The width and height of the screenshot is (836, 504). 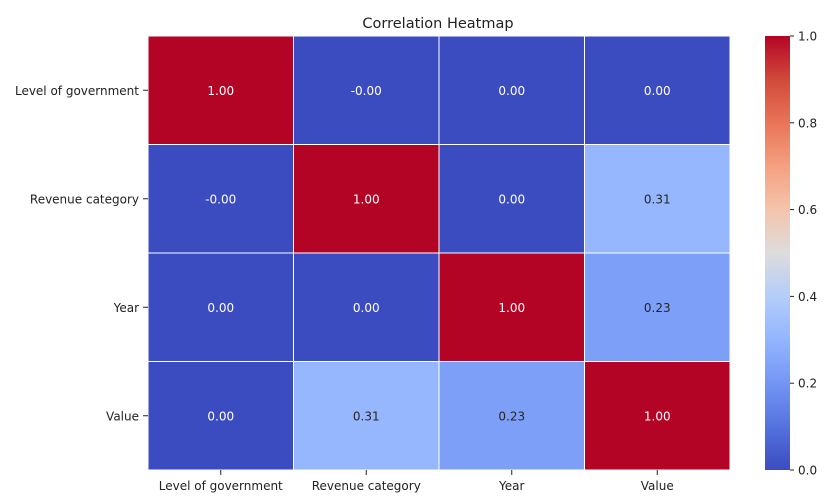 I want to click on colorbar-tick-label: 0.4, so click(x=807, y=297).